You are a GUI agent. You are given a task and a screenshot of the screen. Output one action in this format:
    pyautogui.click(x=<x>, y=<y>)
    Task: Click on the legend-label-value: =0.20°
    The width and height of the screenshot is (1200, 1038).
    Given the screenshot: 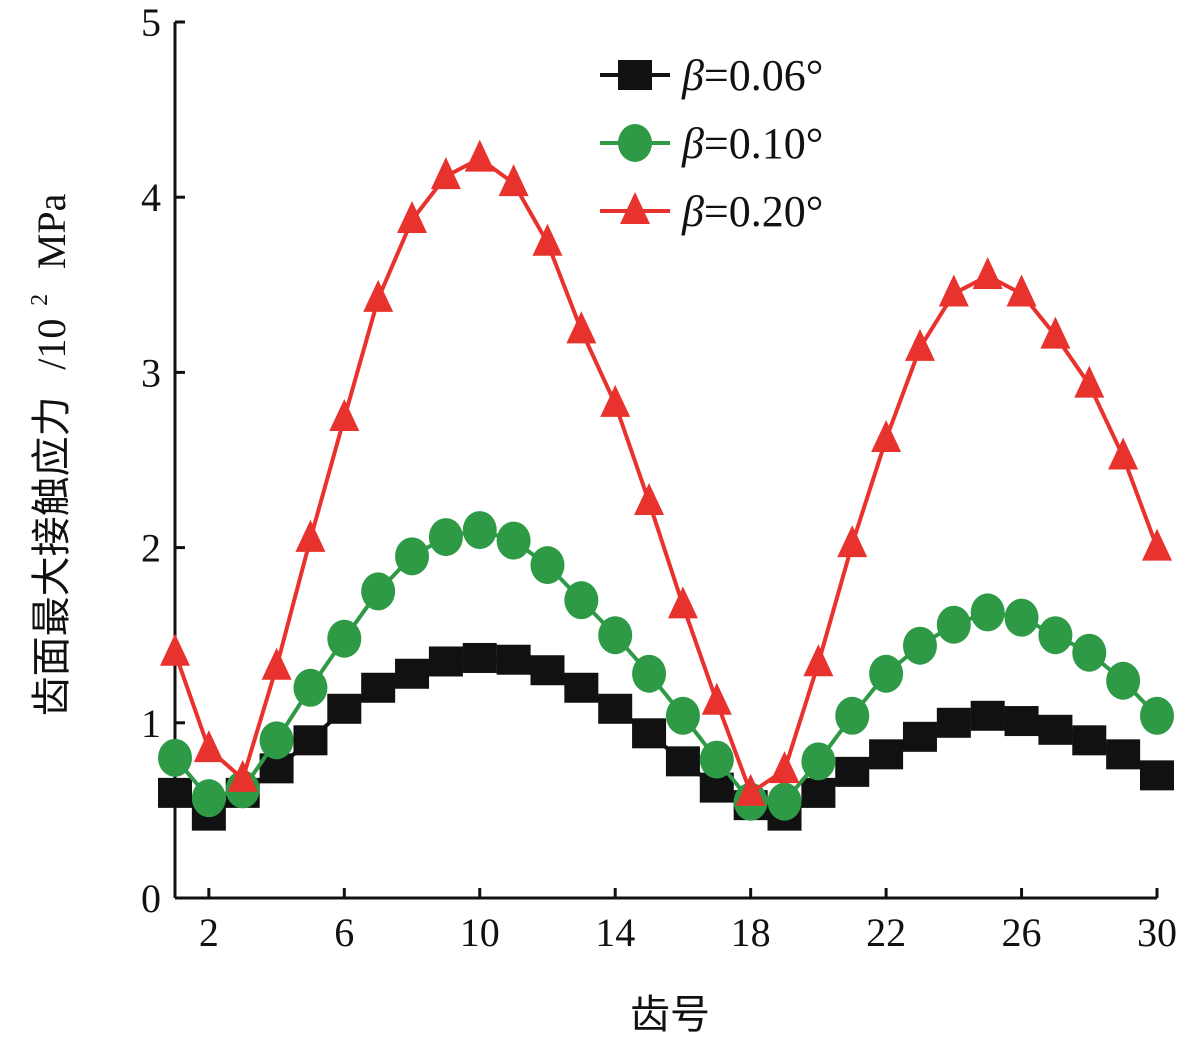 What is the action you would take?
    pyautogui.click(x=763, y=211)
    